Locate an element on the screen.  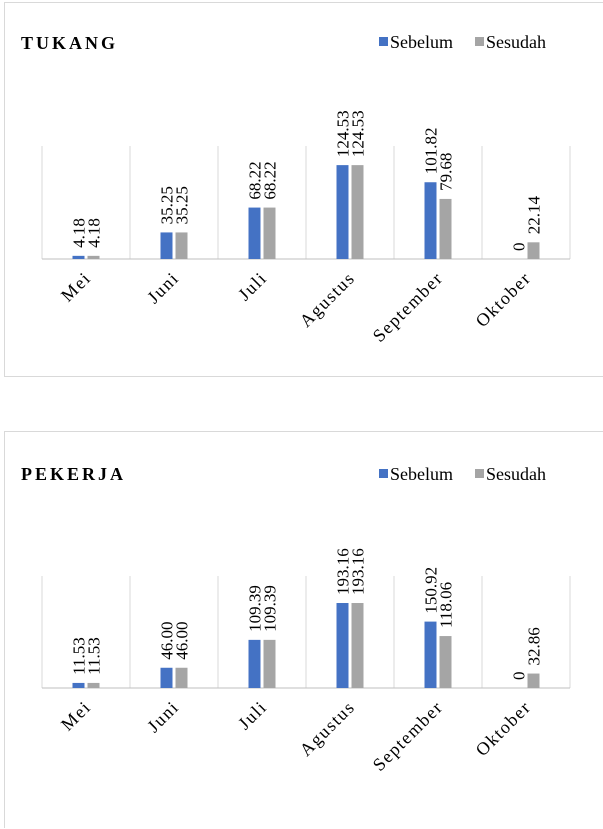
data-label-sesudah-juli: 109.39 is located at coordinates (270, 608).